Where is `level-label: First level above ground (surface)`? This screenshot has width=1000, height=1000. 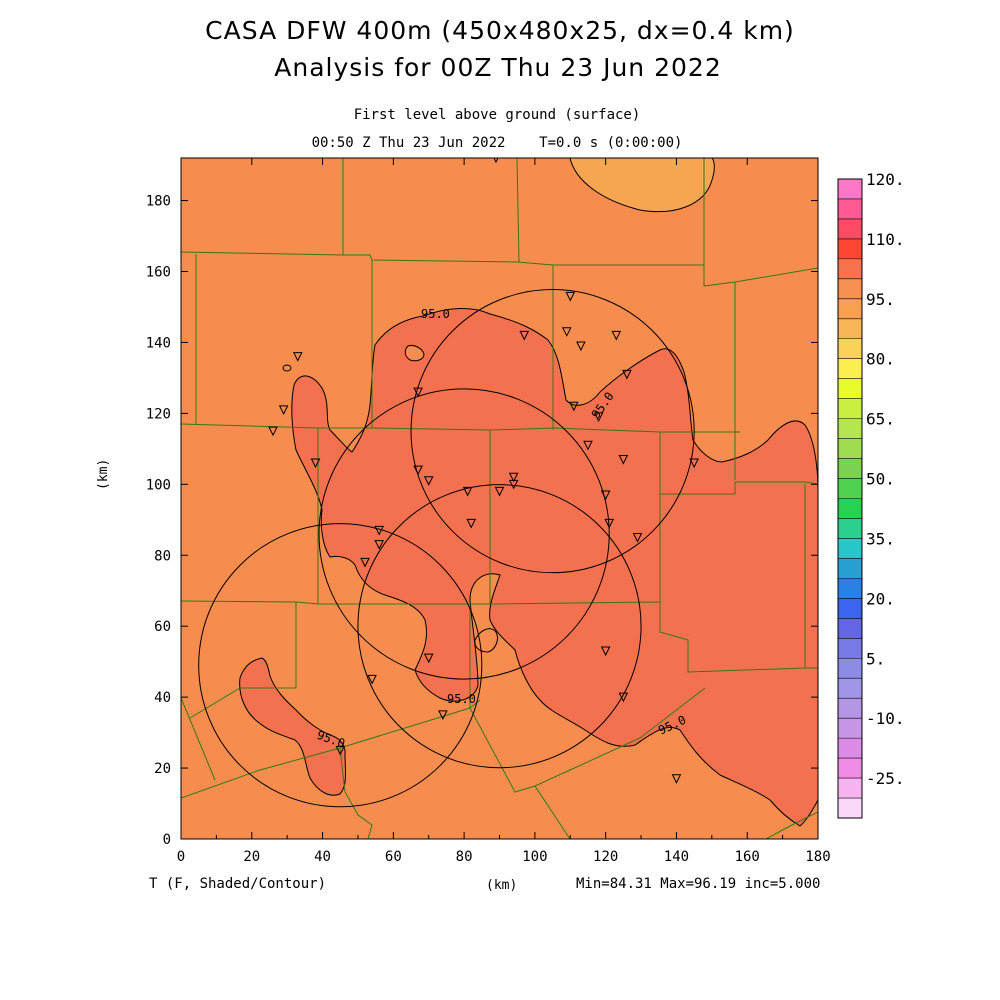
level-label: First level above ground (surface) is located at coordinates (497, 115).